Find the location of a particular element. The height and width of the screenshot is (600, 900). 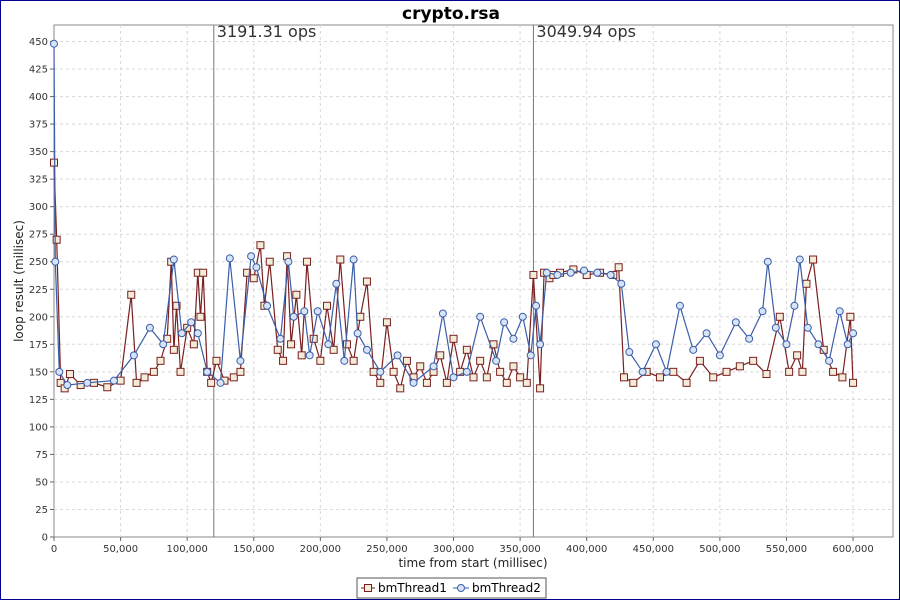

x-axis-label: time from start (millisec) is located at coordinates (472, 563).